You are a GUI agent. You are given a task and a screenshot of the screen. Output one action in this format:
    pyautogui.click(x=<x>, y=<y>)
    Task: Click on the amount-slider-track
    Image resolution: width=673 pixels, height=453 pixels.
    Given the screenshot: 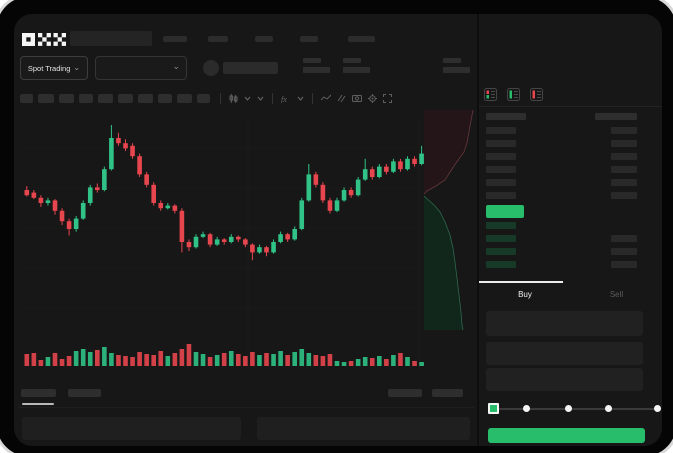 What is the action you would take?
    pyautogui.click(x=575, y=409)
    